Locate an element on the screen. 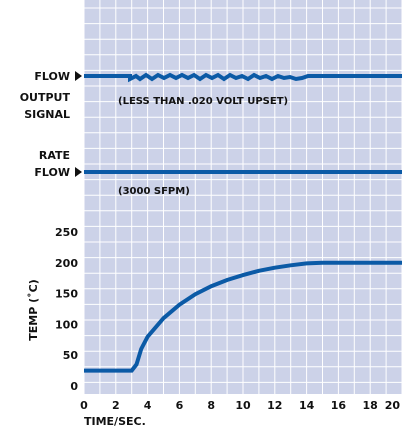 Image resolution: width=408 pixels, height=428 pixels. x-tick-label: 0 is located at coordinates (84, 405).